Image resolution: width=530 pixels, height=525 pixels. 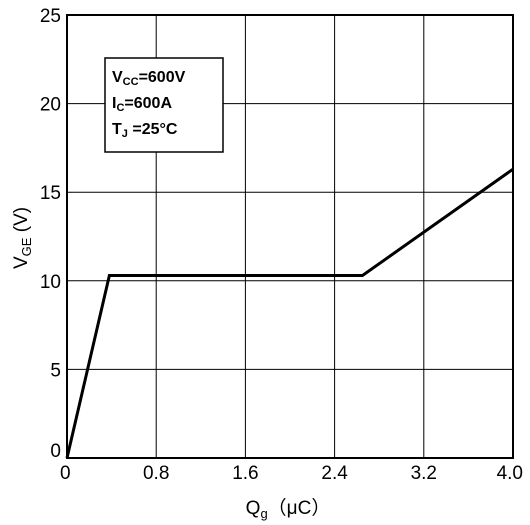 What do you see at coordinates (156, 473) in the screenshot?
I see `x-tick-label-1: 0.8` at bounding box center [156, 473].